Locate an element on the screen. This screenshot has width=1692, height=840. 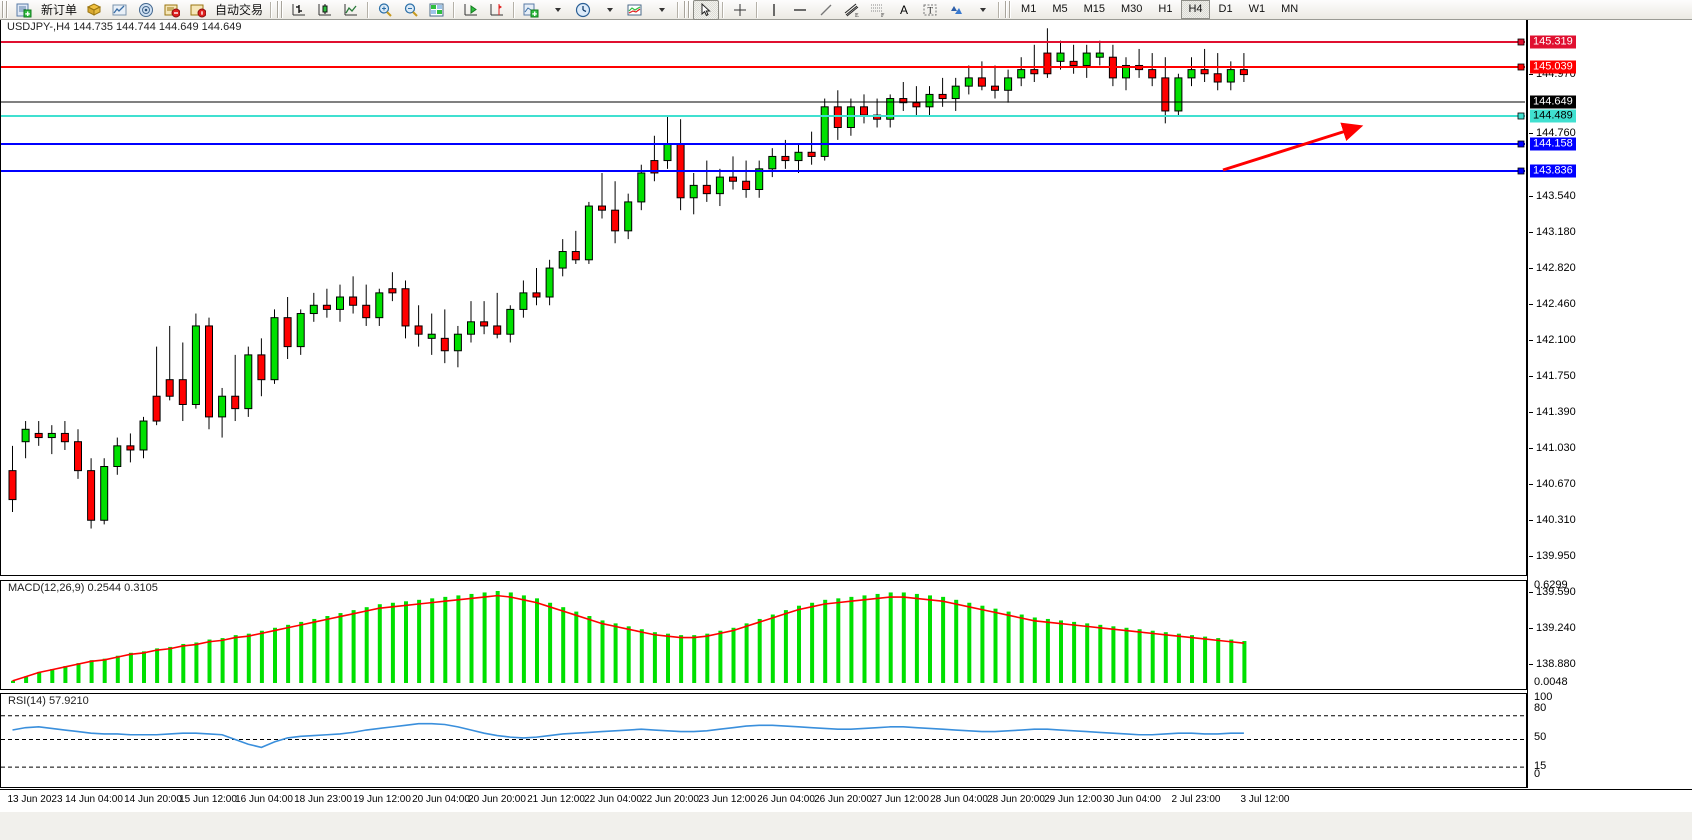
time-tick: 14 Jun 04:00 is located at coordinates (94, 799).